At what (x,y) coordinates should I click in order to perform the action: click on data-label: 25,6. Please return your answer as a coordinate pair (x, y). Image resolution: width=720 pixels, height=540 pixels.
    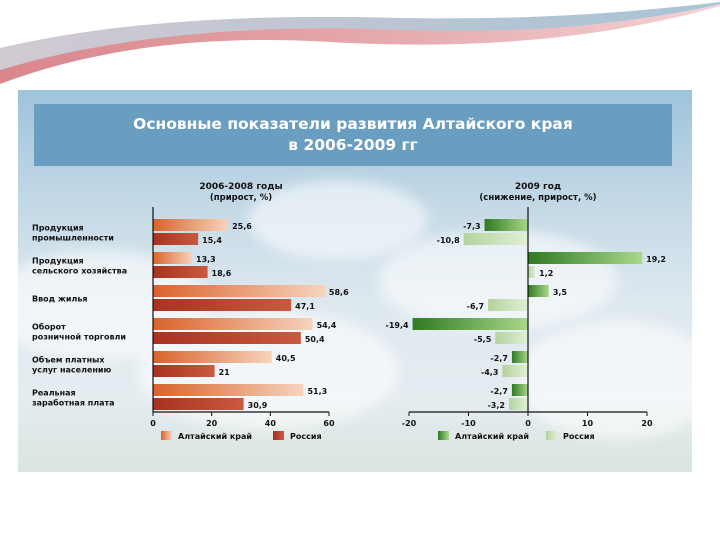
    Looking at the image, I should click on (242, 226).